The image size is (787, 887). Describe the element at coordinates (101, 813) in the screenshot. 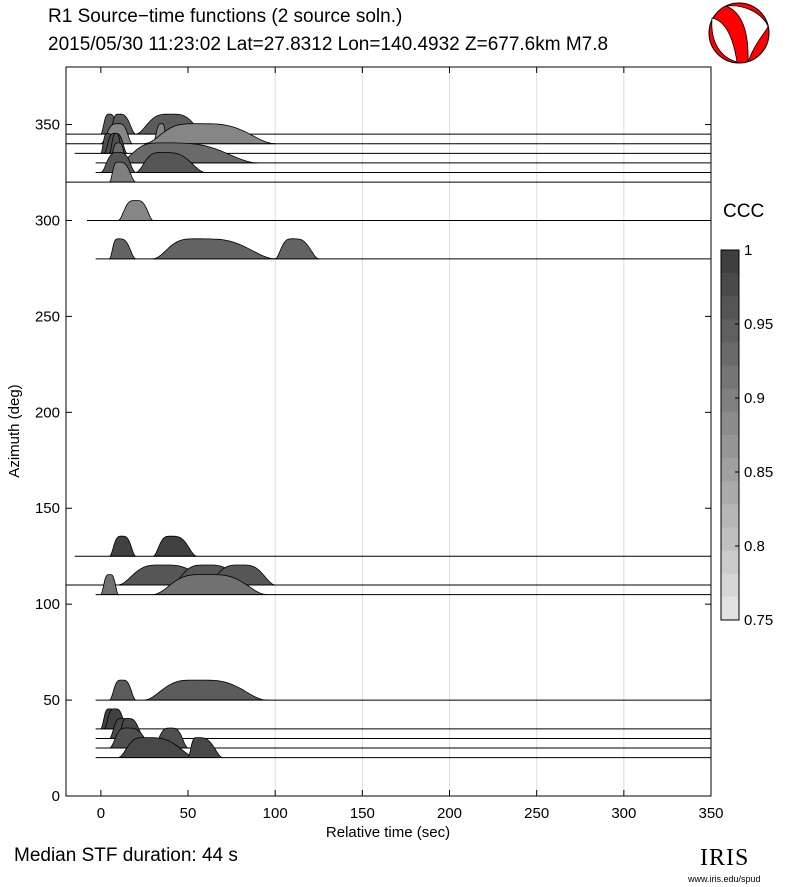

I see `x-tick-label: 0` at that location.